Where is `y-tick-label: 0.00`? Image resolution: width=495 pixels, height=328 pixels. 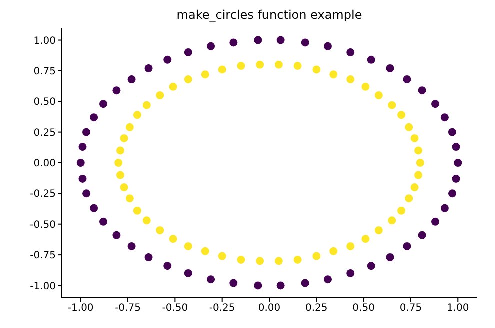 y-tick-label: 0.00 is located at coordinates (45, 164).